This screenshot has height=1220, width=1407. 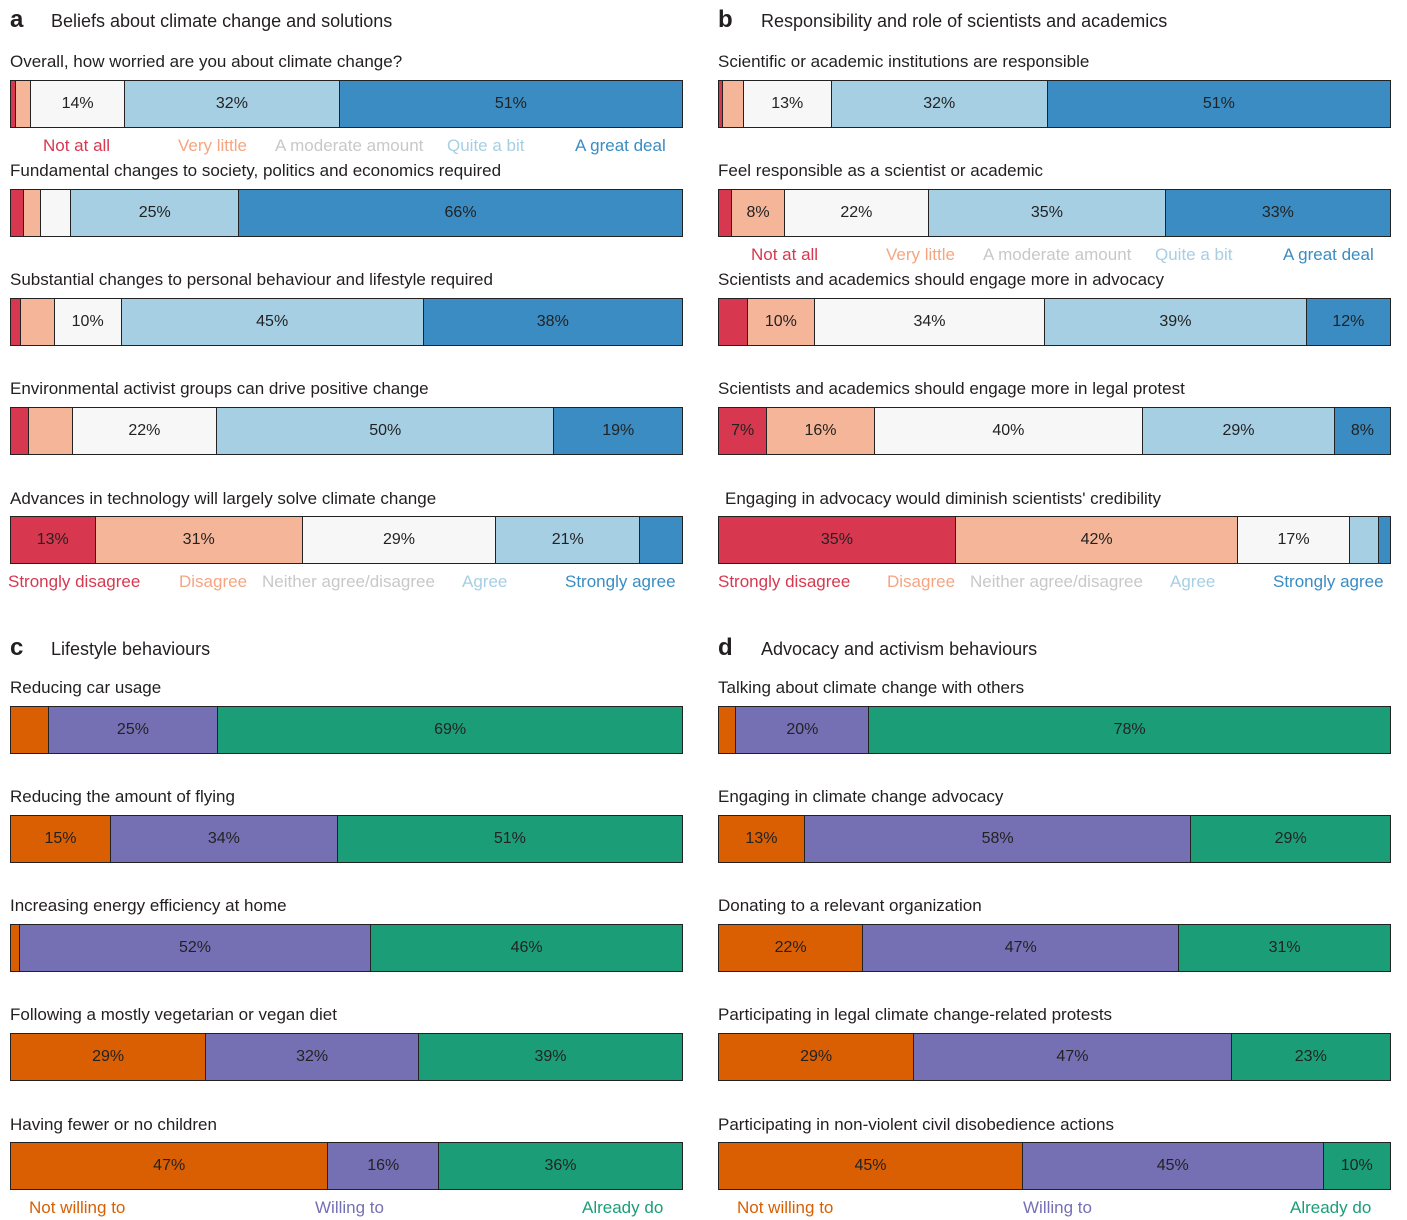 I want to click on data-label: 35%, so click(x=836, y=539).